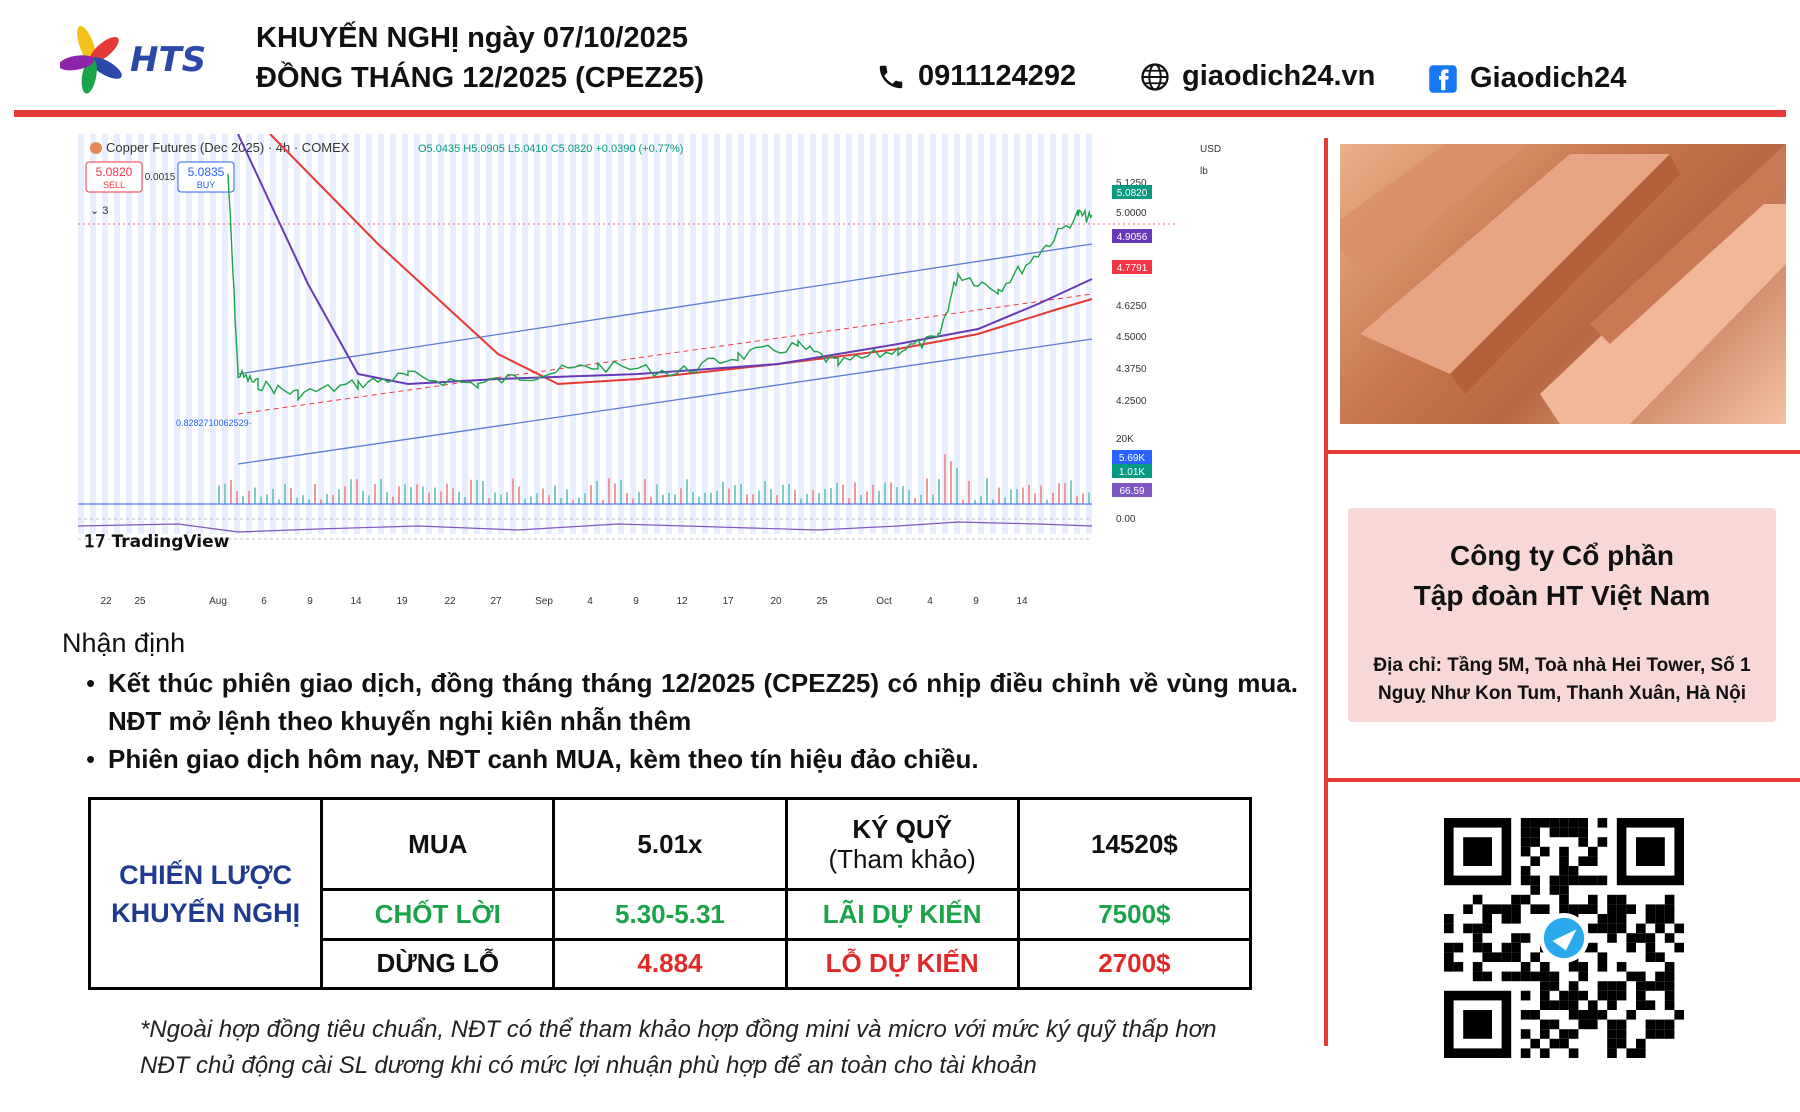  What do you see at coordinates (1527, 78) in the screenshot?
I see `facebook-contact: Giaodich24` at bounding box center [1527, 78].